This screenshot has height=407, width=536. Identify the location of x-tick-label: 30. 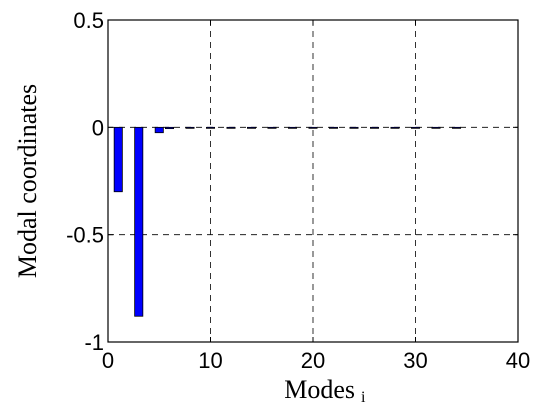
(415, 360).